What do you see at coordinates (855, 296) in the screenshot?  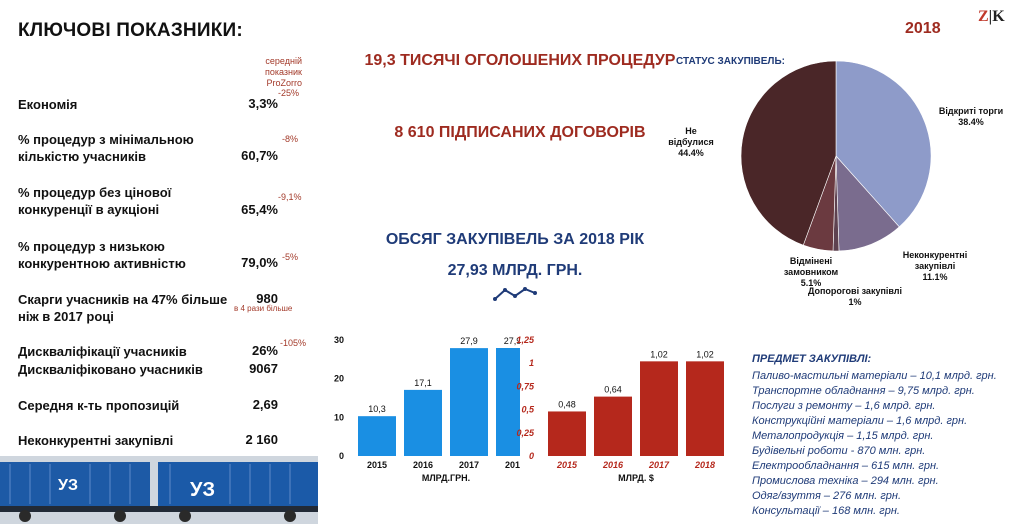 I see `pie-label-below-threshold: Допорогові закупівлі 1%` at bounding box center [855, 296].